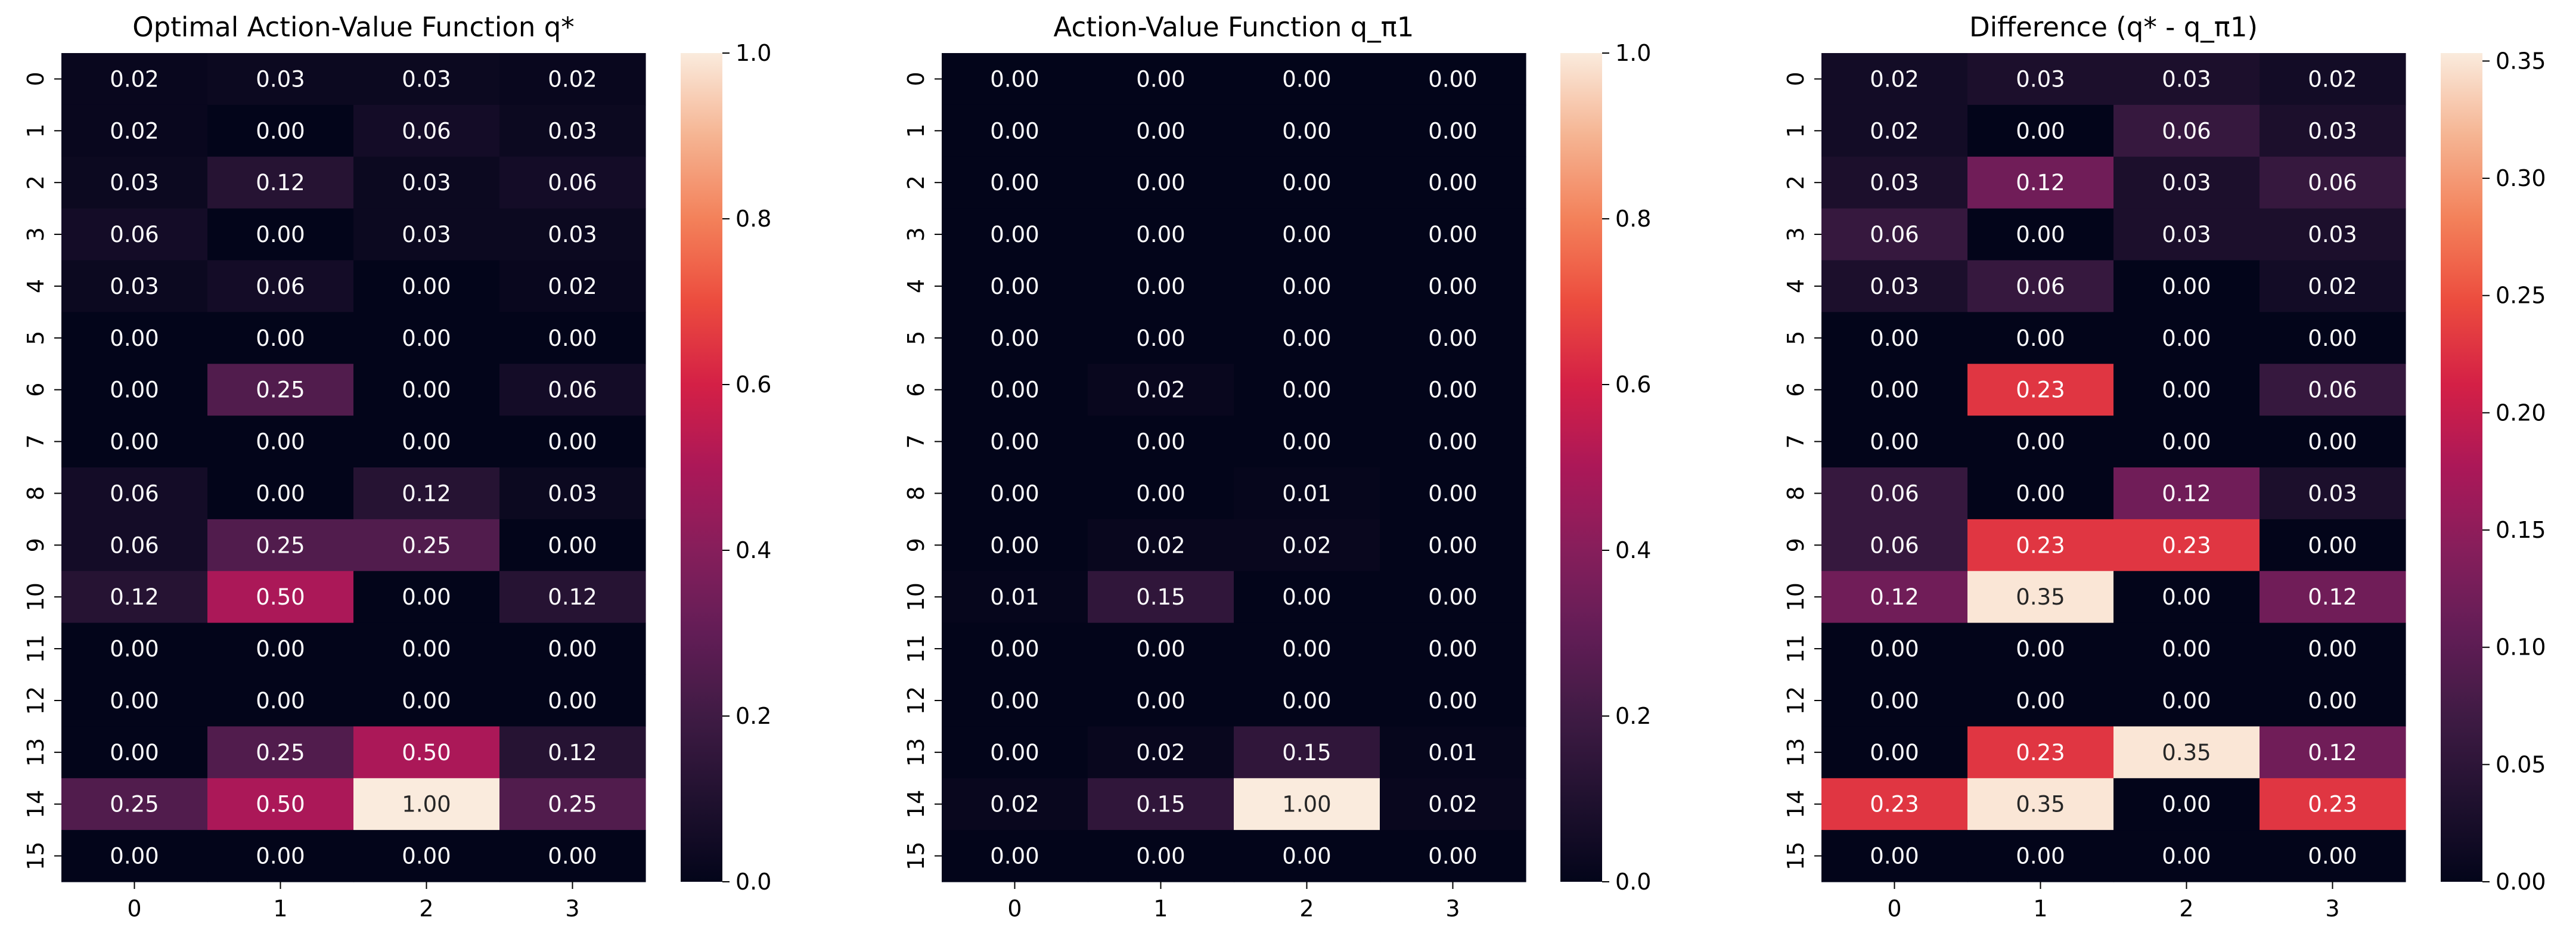 The height and width of the screenshot is (942, 2576). I want to click on panel-title: Optimal Action-Value Function q*, so click(354, 27).